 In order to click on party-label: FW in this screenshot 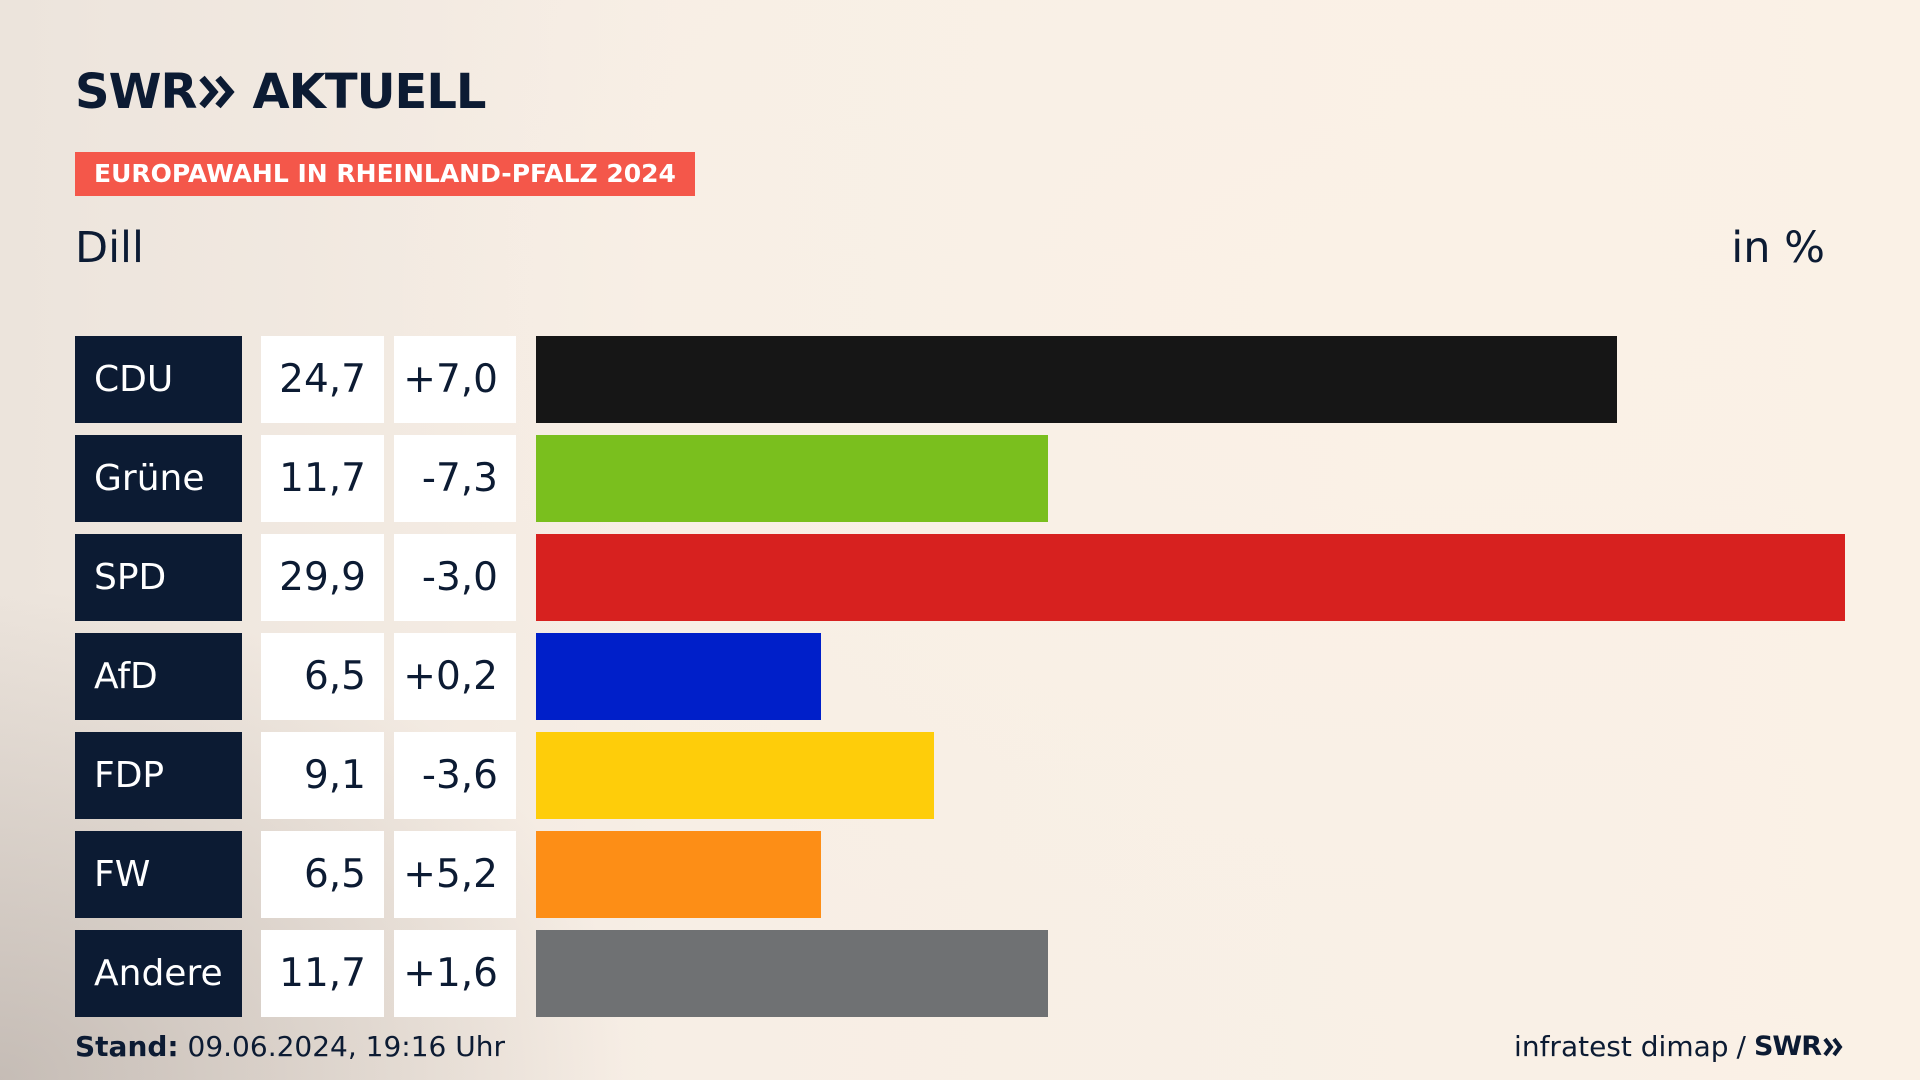, I will do `click(158, 874)`.